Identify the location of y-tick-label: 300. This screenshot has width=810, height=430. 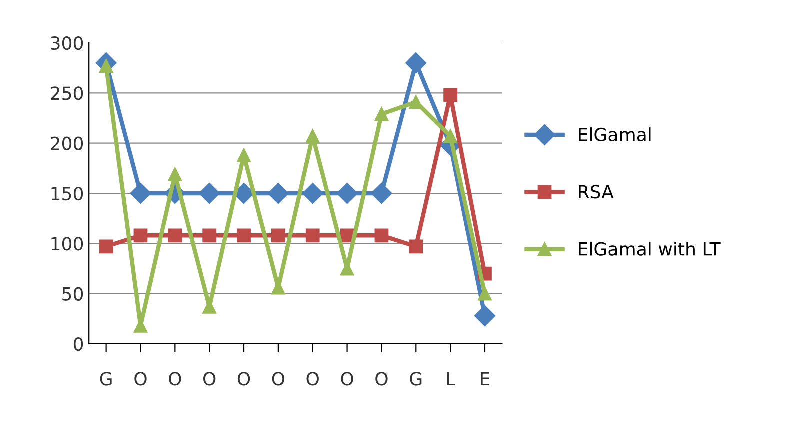
(67, 43).